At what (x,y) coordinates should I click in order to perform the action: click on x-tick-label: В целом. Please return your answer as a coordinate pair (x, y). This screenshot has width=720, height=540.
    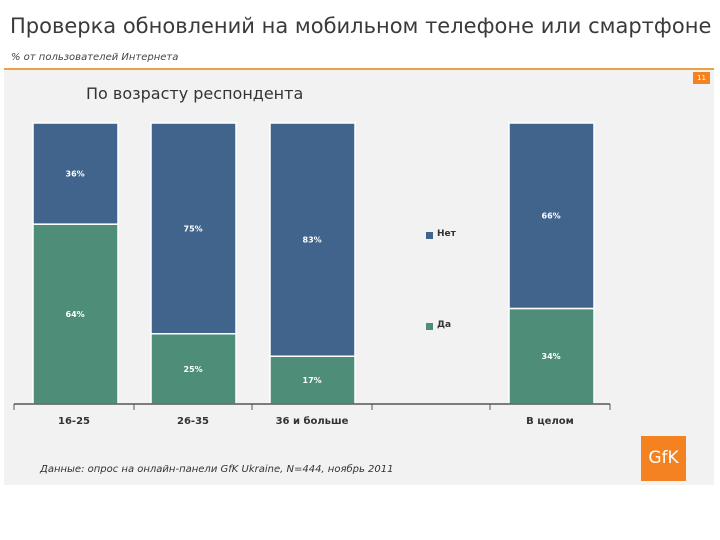
    Looking at the image, I should click on (550, 421).